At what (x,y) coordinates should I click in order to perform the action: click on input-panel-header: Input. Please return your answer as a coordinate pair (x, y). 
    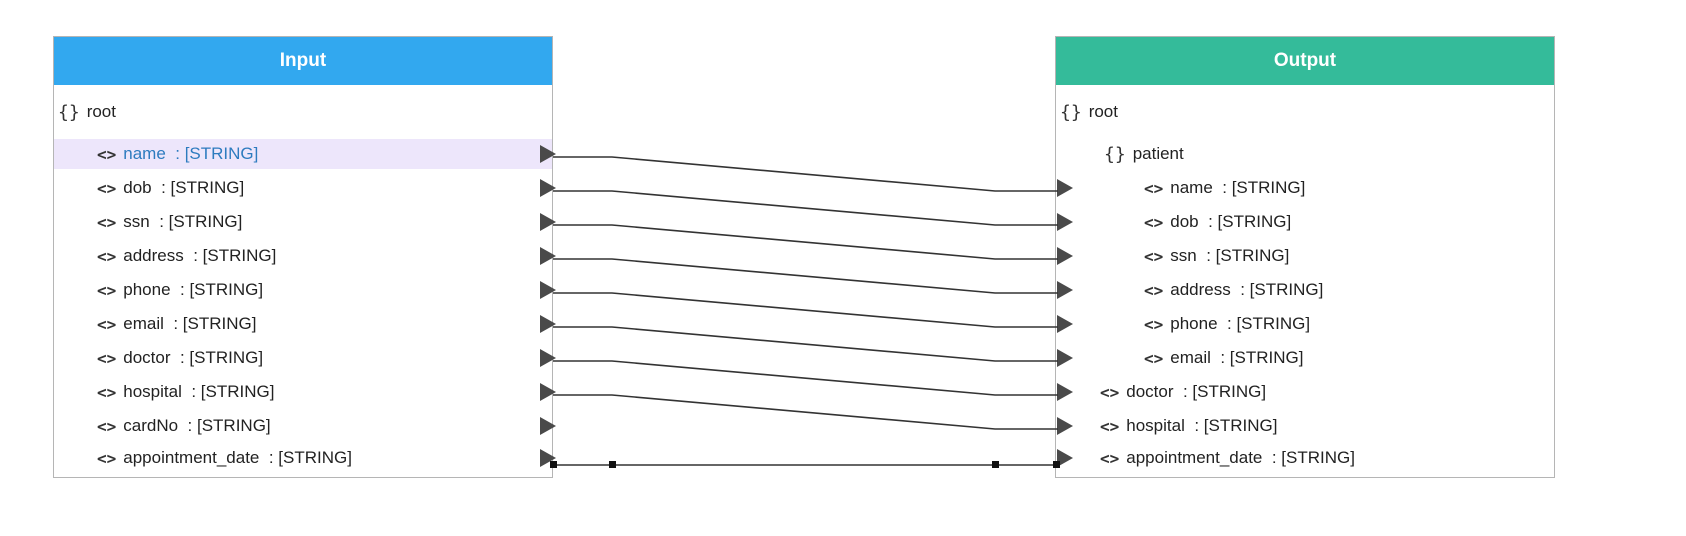
    Looking at the image, I should click on (303, 61).